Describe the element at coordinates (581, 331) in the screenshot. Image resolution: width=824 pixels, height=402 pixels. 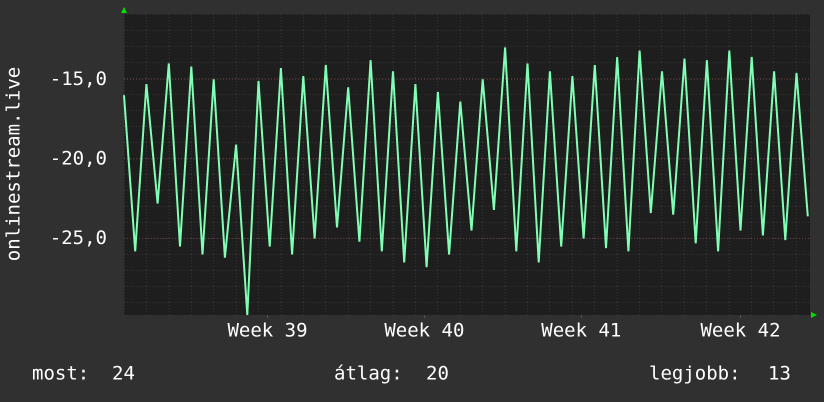
I see `x-tick-label: Week 41` at that location.